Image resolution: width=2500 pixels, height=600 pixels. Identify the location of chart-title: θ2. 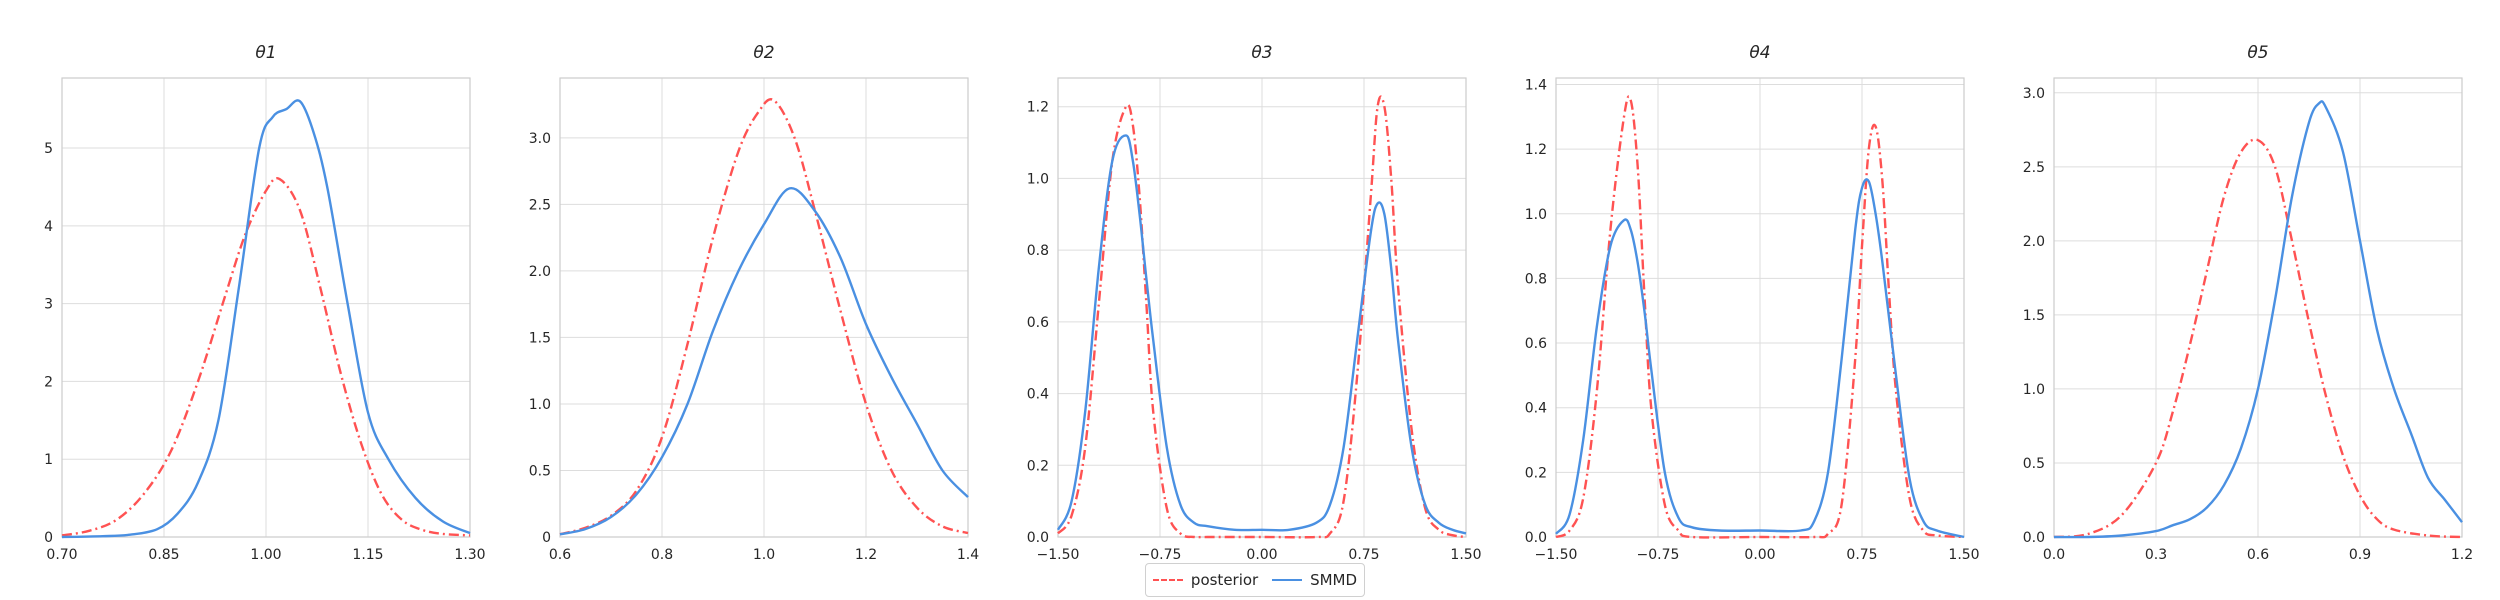
(763, 53).